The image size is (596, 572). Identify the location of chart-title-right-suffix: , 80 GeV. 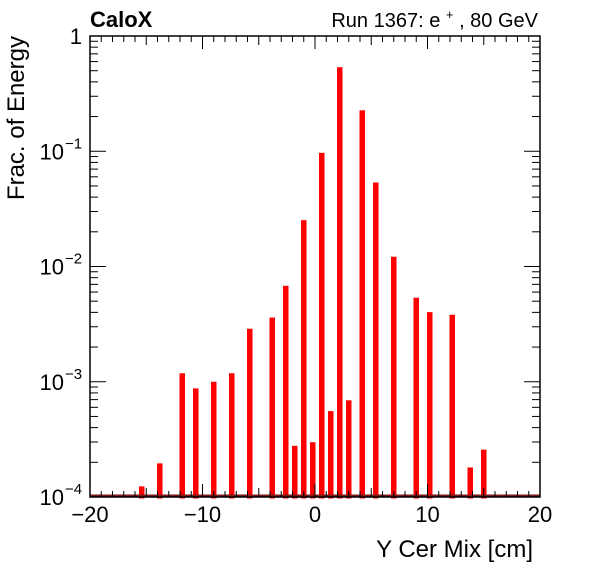
(499, 21).